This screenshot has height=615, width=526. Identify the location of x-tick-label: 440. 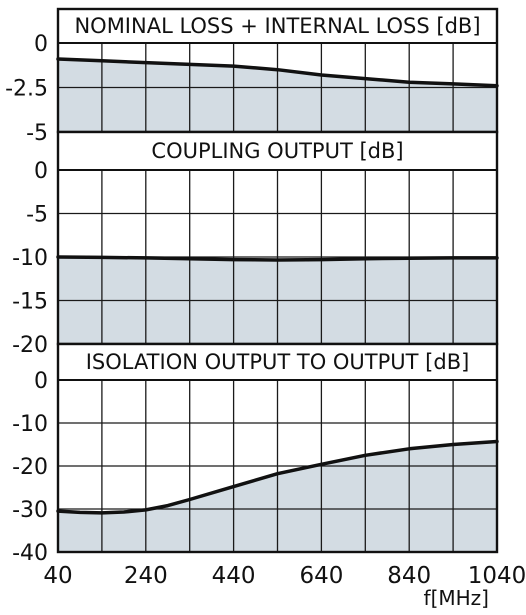
(234, 576).